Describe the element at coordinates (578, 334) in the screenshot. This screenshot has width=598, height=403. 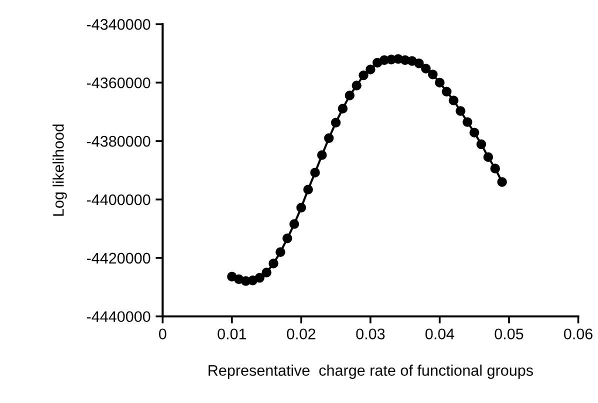
I see `x-tick-label: 0.06` at that location.